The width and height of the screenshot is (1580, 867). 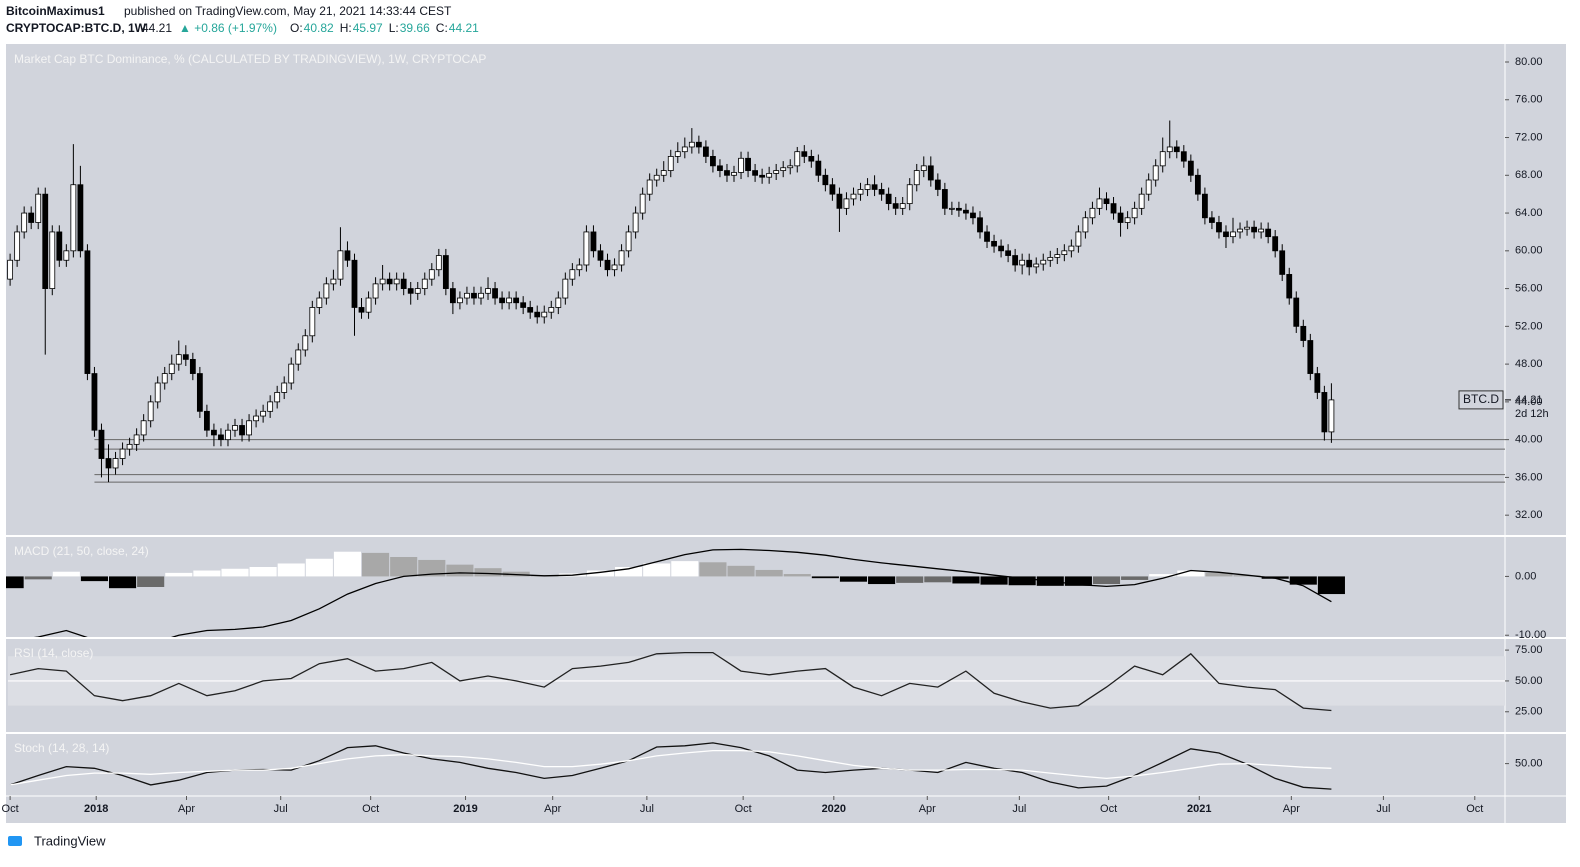 I want to click on footer: TradingView, so click(x=57, y=840).